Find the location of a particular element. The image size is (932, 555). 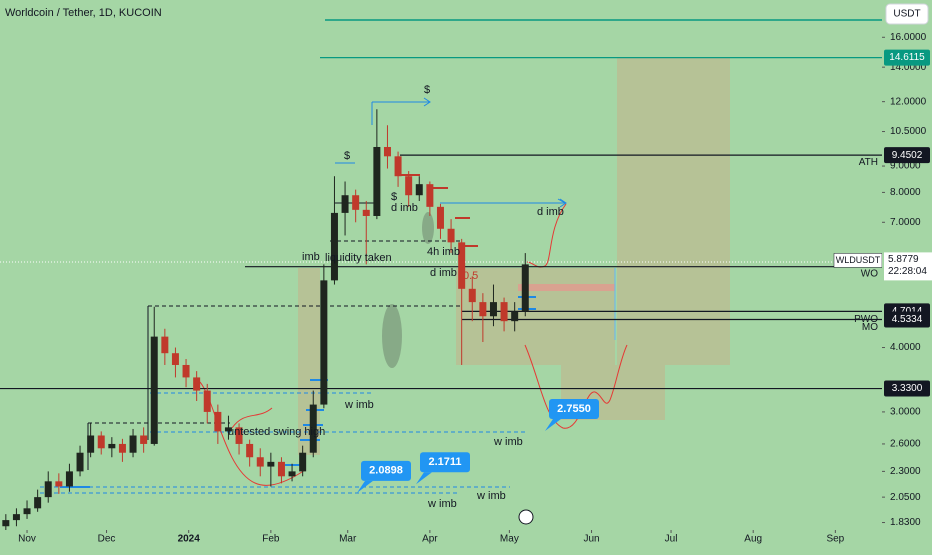

x-tick-label: Sep is located at coordinates (835, 539).